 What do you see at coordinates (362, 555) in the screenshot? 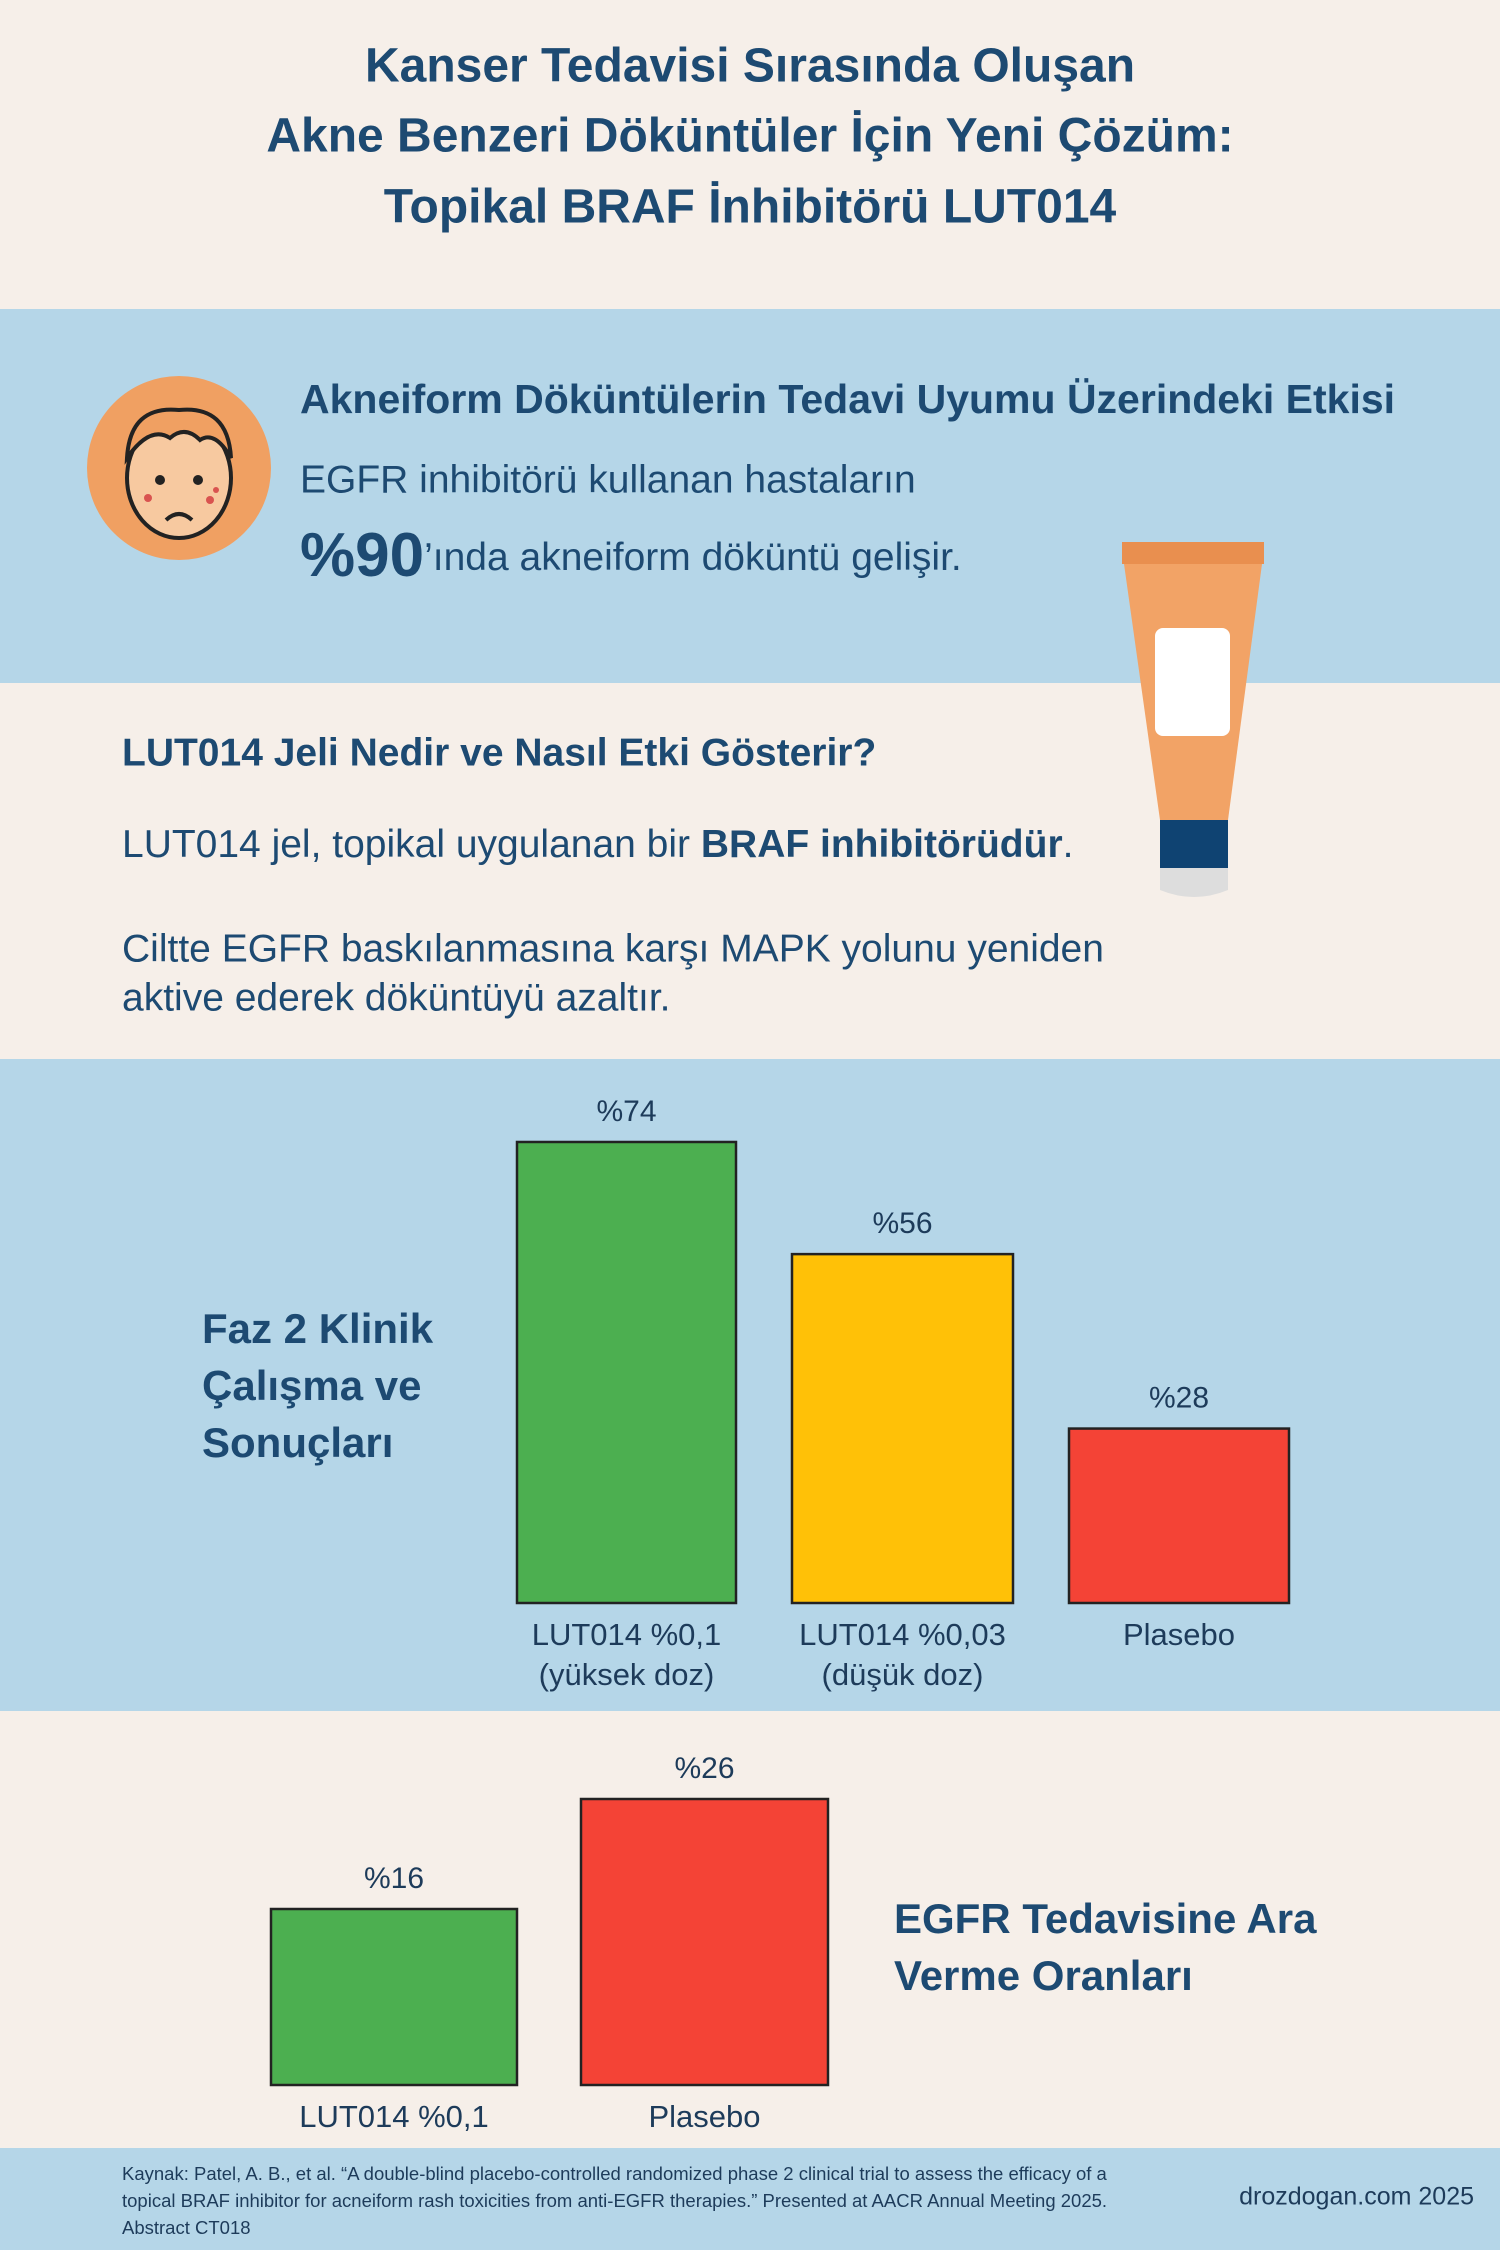
I see `impact-stat: %90` at bounding box center [362, 555].